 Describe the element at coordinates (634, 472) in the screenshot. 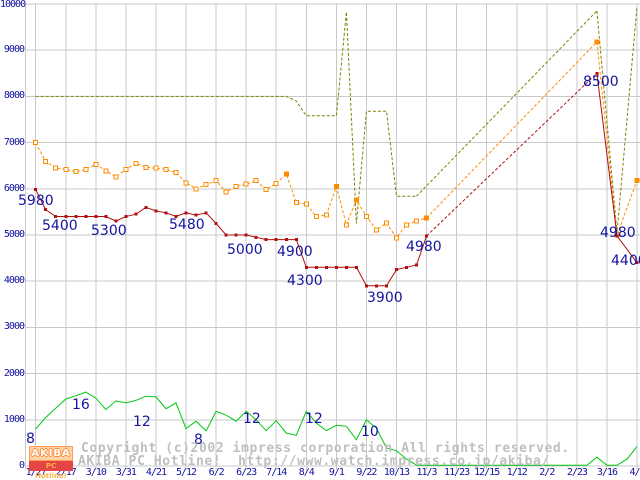

I see `x-tick-label: 4/6` at that location.